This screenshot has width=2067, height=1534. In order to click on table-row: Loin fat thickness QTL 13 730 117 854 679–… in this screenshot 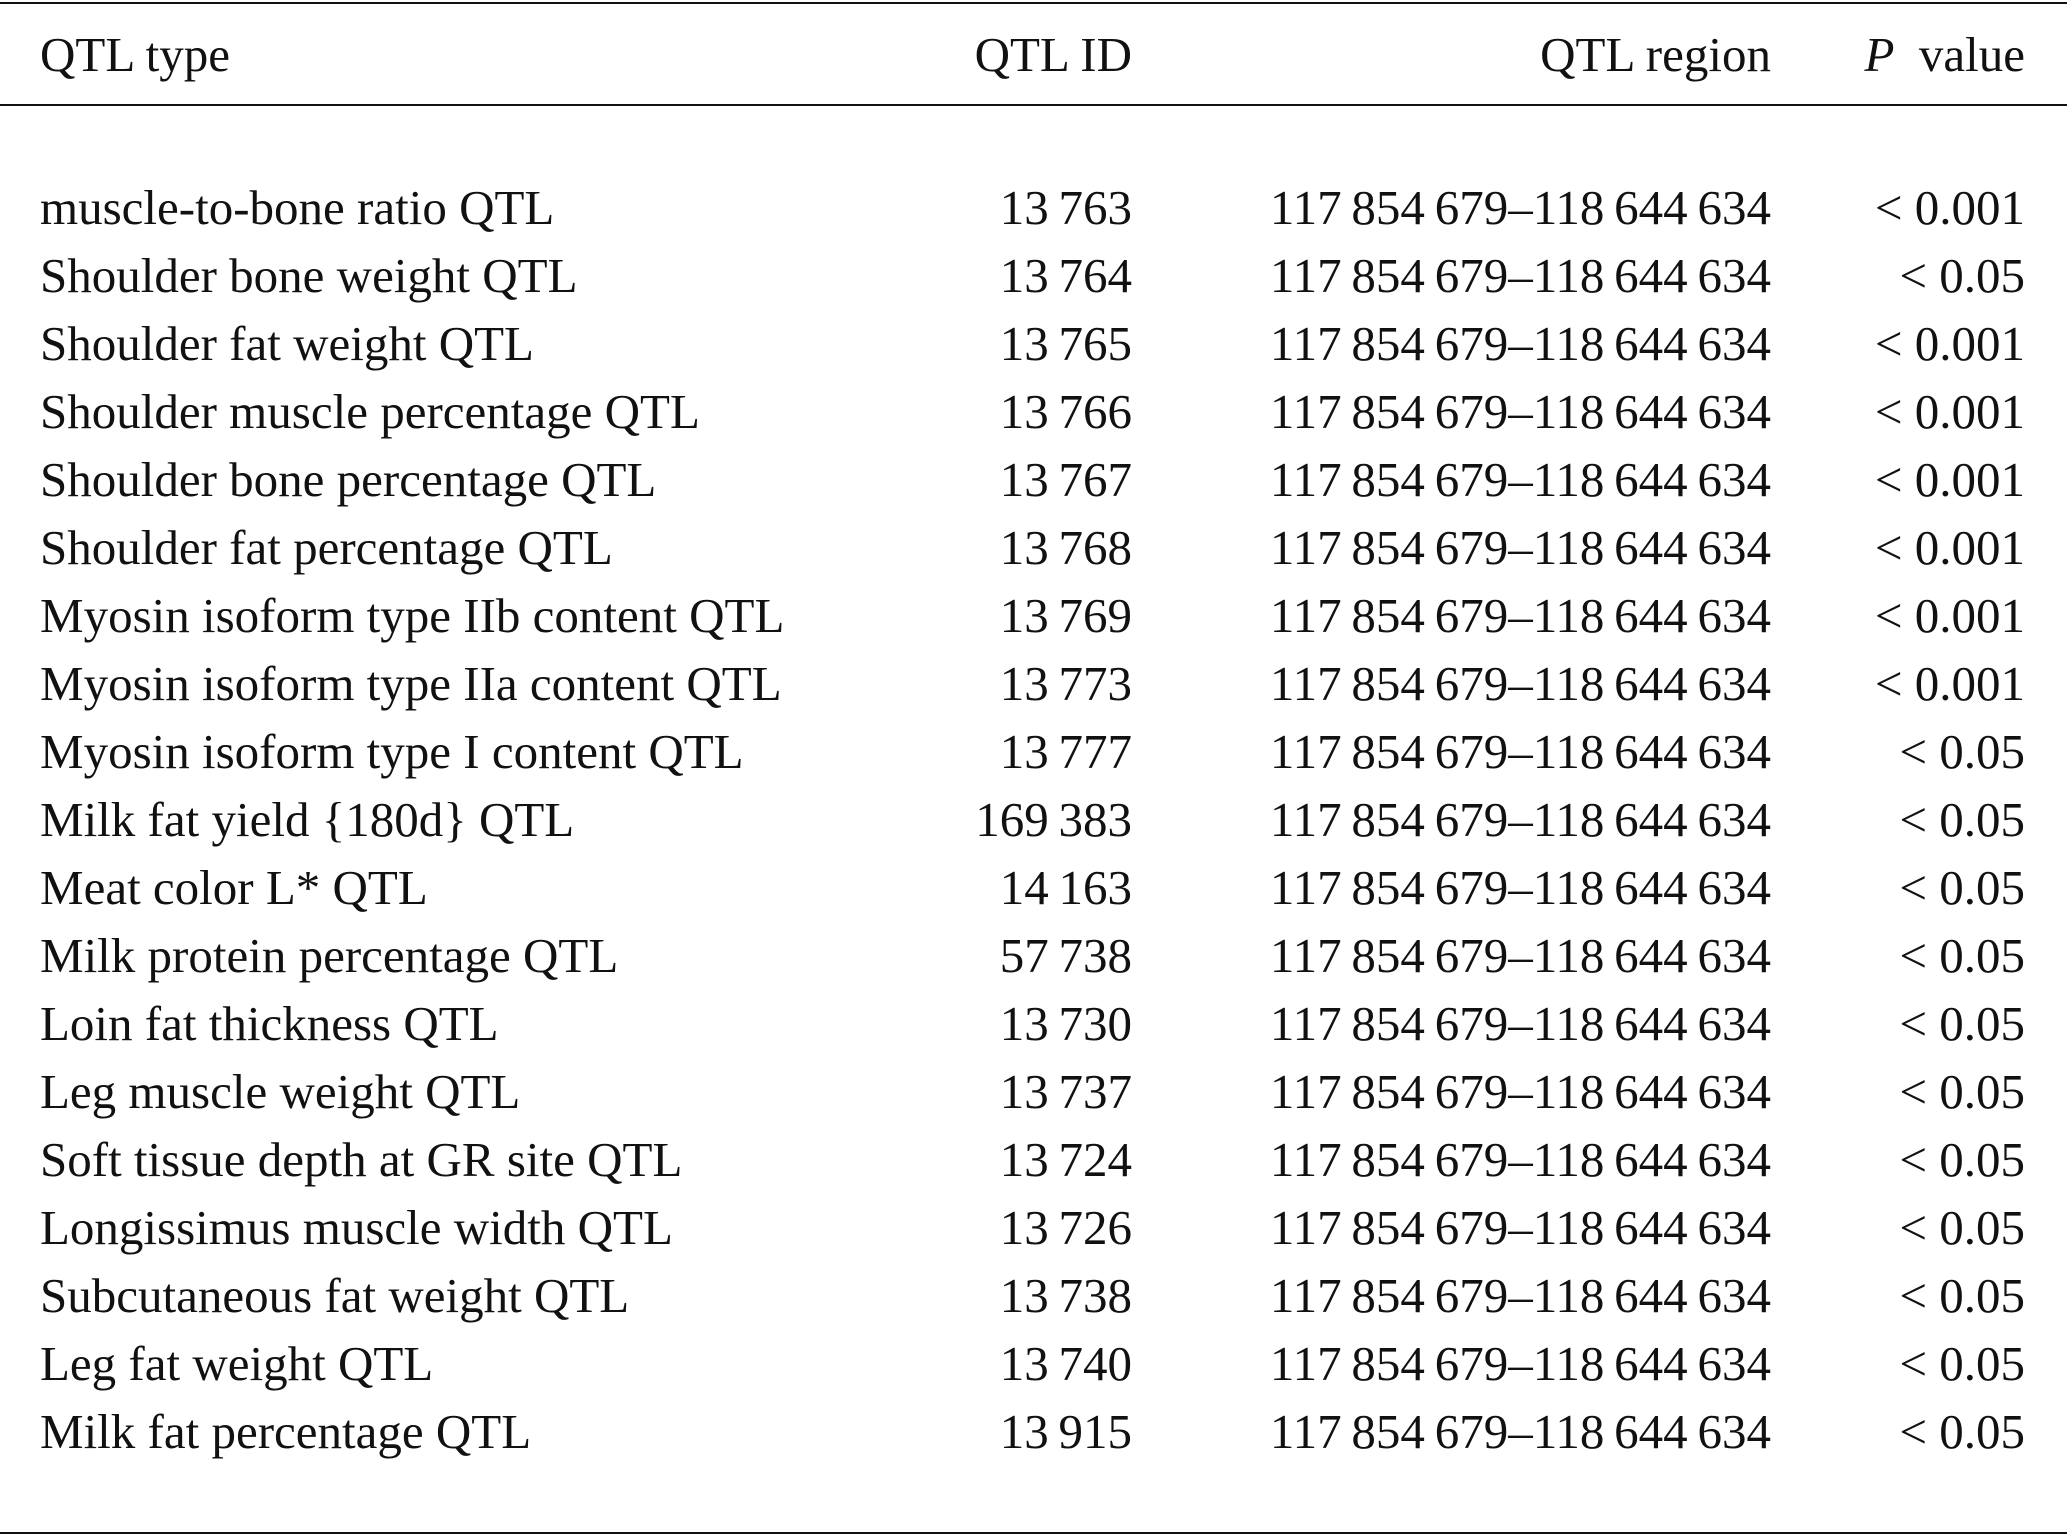, I will do `click(1033, 1023)`.